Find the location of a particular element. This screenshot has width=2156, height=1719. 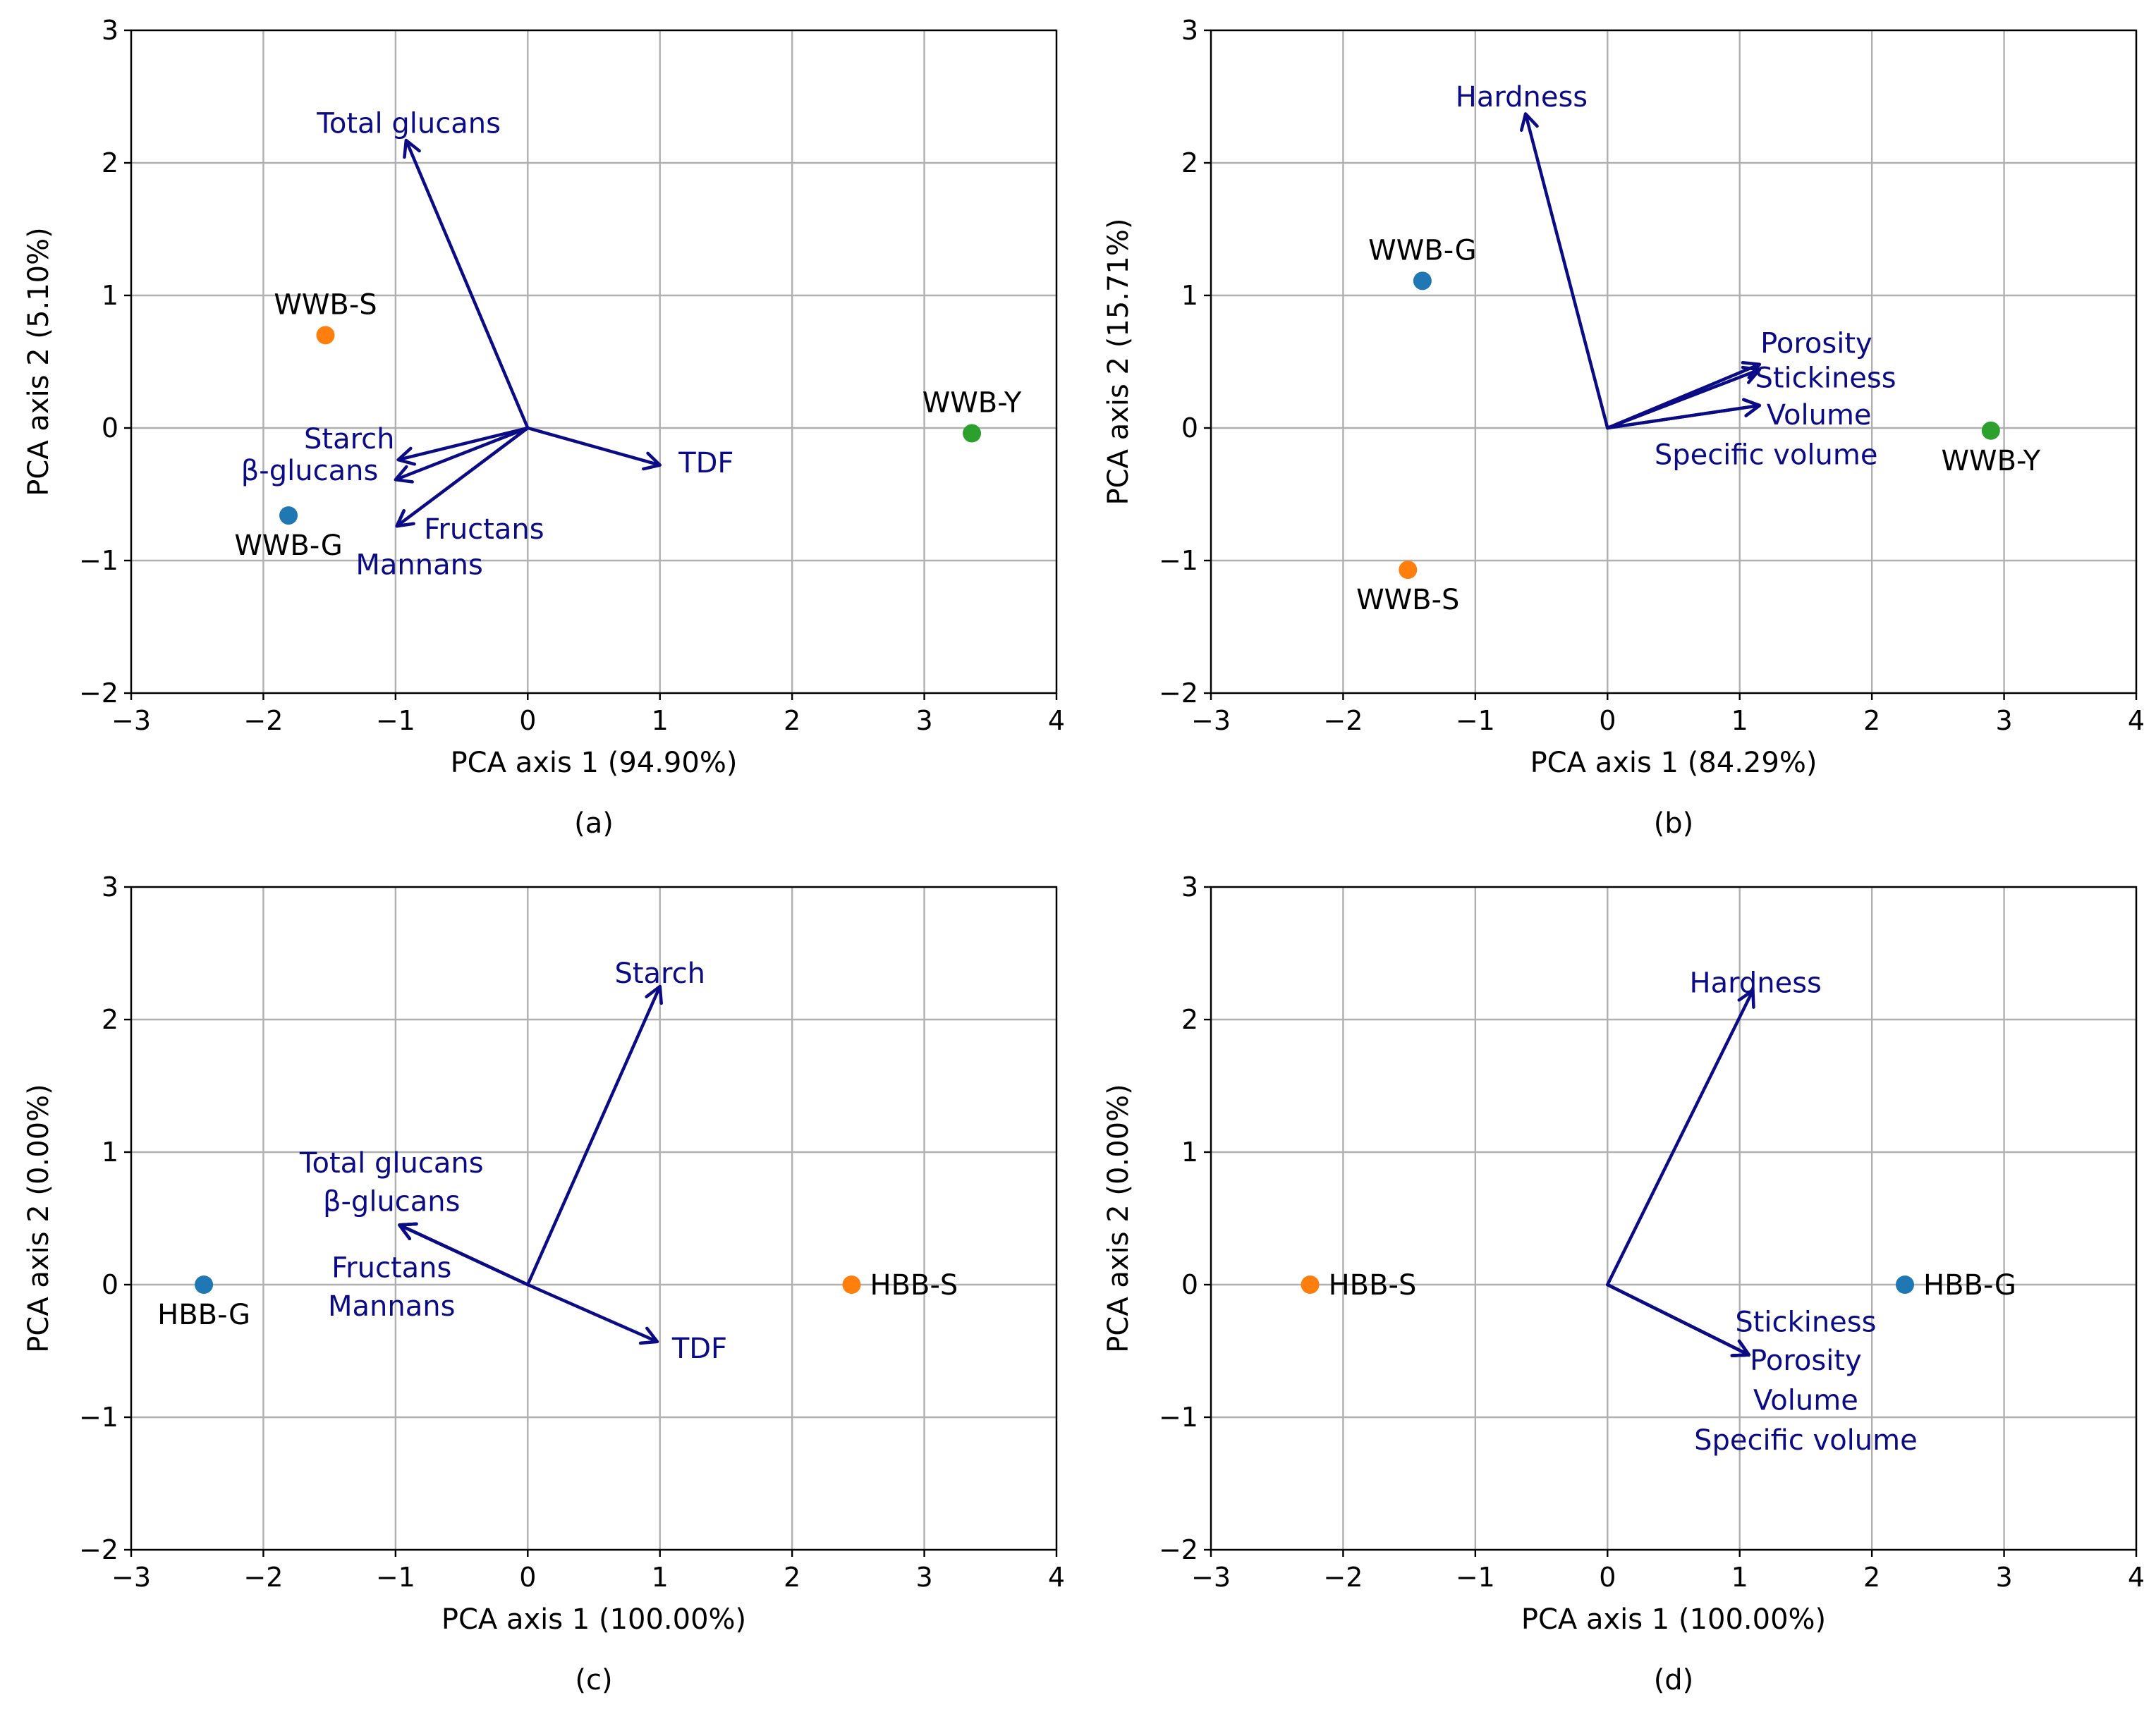

sample-label: WWB-S is located at coordinates (1408, 600).